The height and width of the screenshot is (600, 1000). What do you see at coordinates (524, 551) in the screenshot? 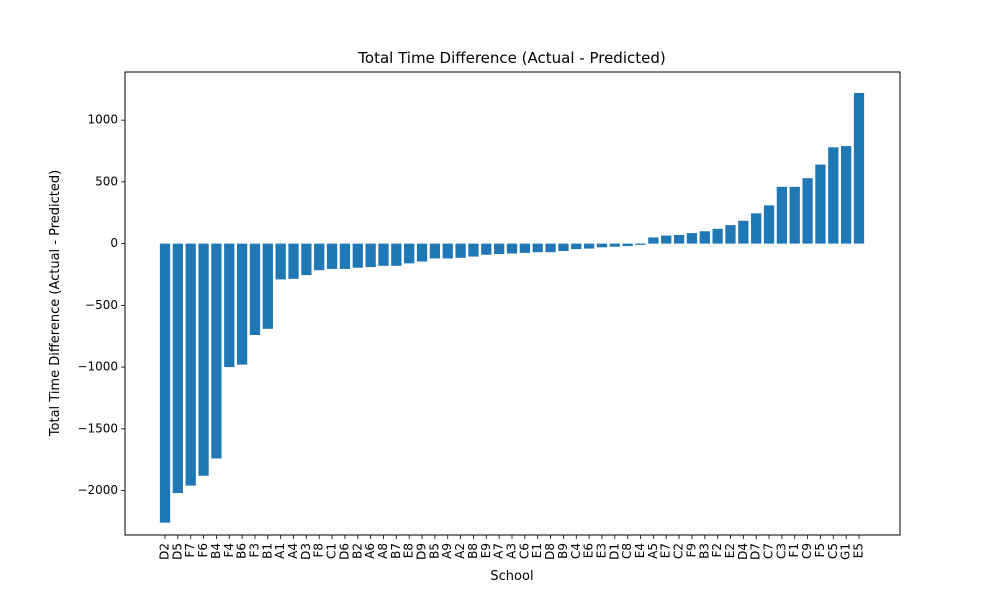
I see `x-tick-label: C6` at bounding box center [524, 551].